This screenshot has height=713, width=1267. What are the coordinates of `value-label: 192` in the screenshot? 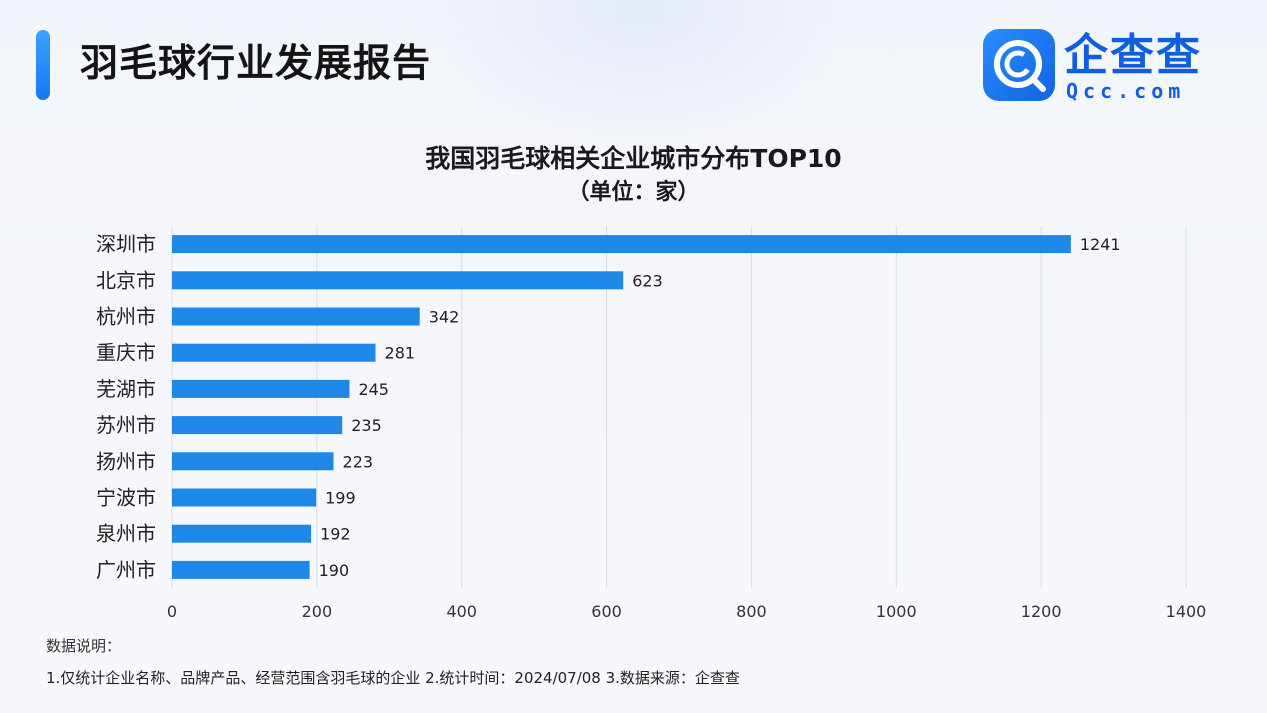 It's located at (335, 534).